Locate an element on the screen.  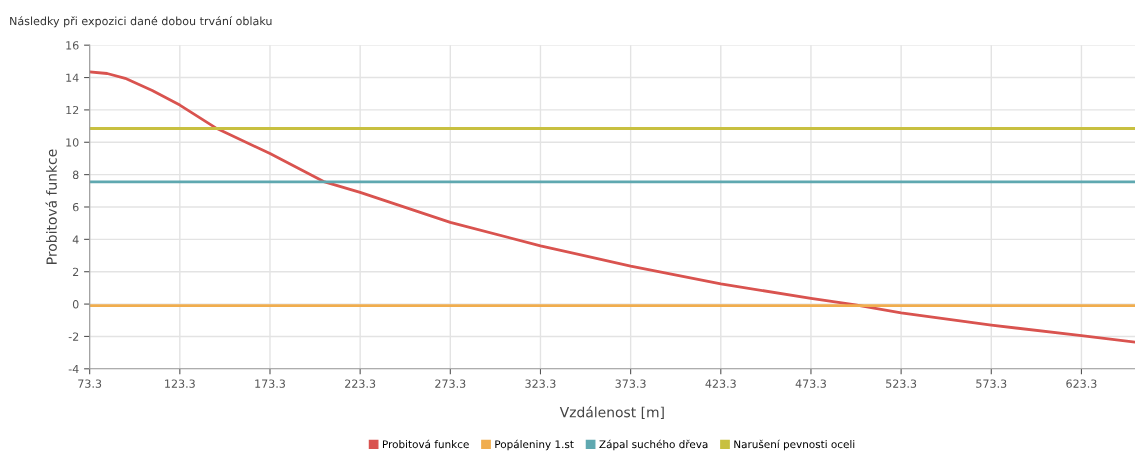
chart-title: Následky při expozici dané dobou trvání oblaku is located at coordinates (141, 22).